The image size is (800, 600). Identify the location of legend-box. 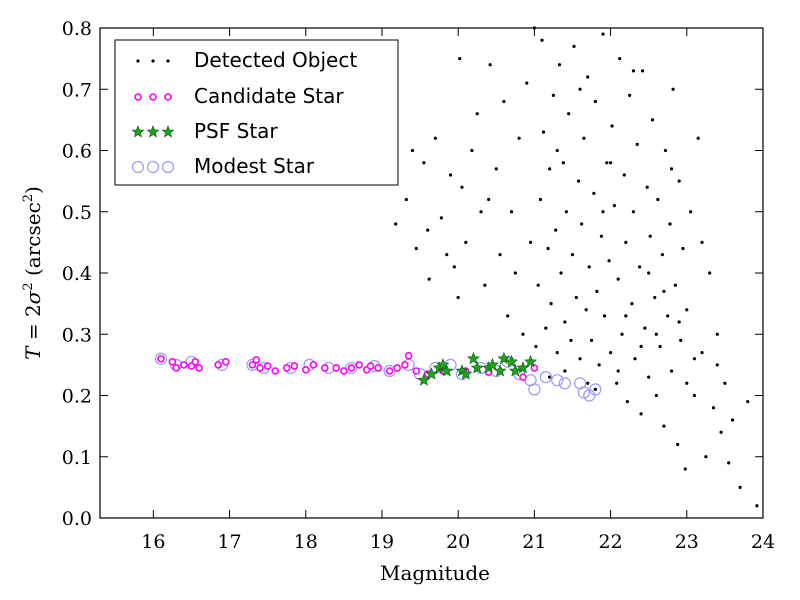
(256, 112).